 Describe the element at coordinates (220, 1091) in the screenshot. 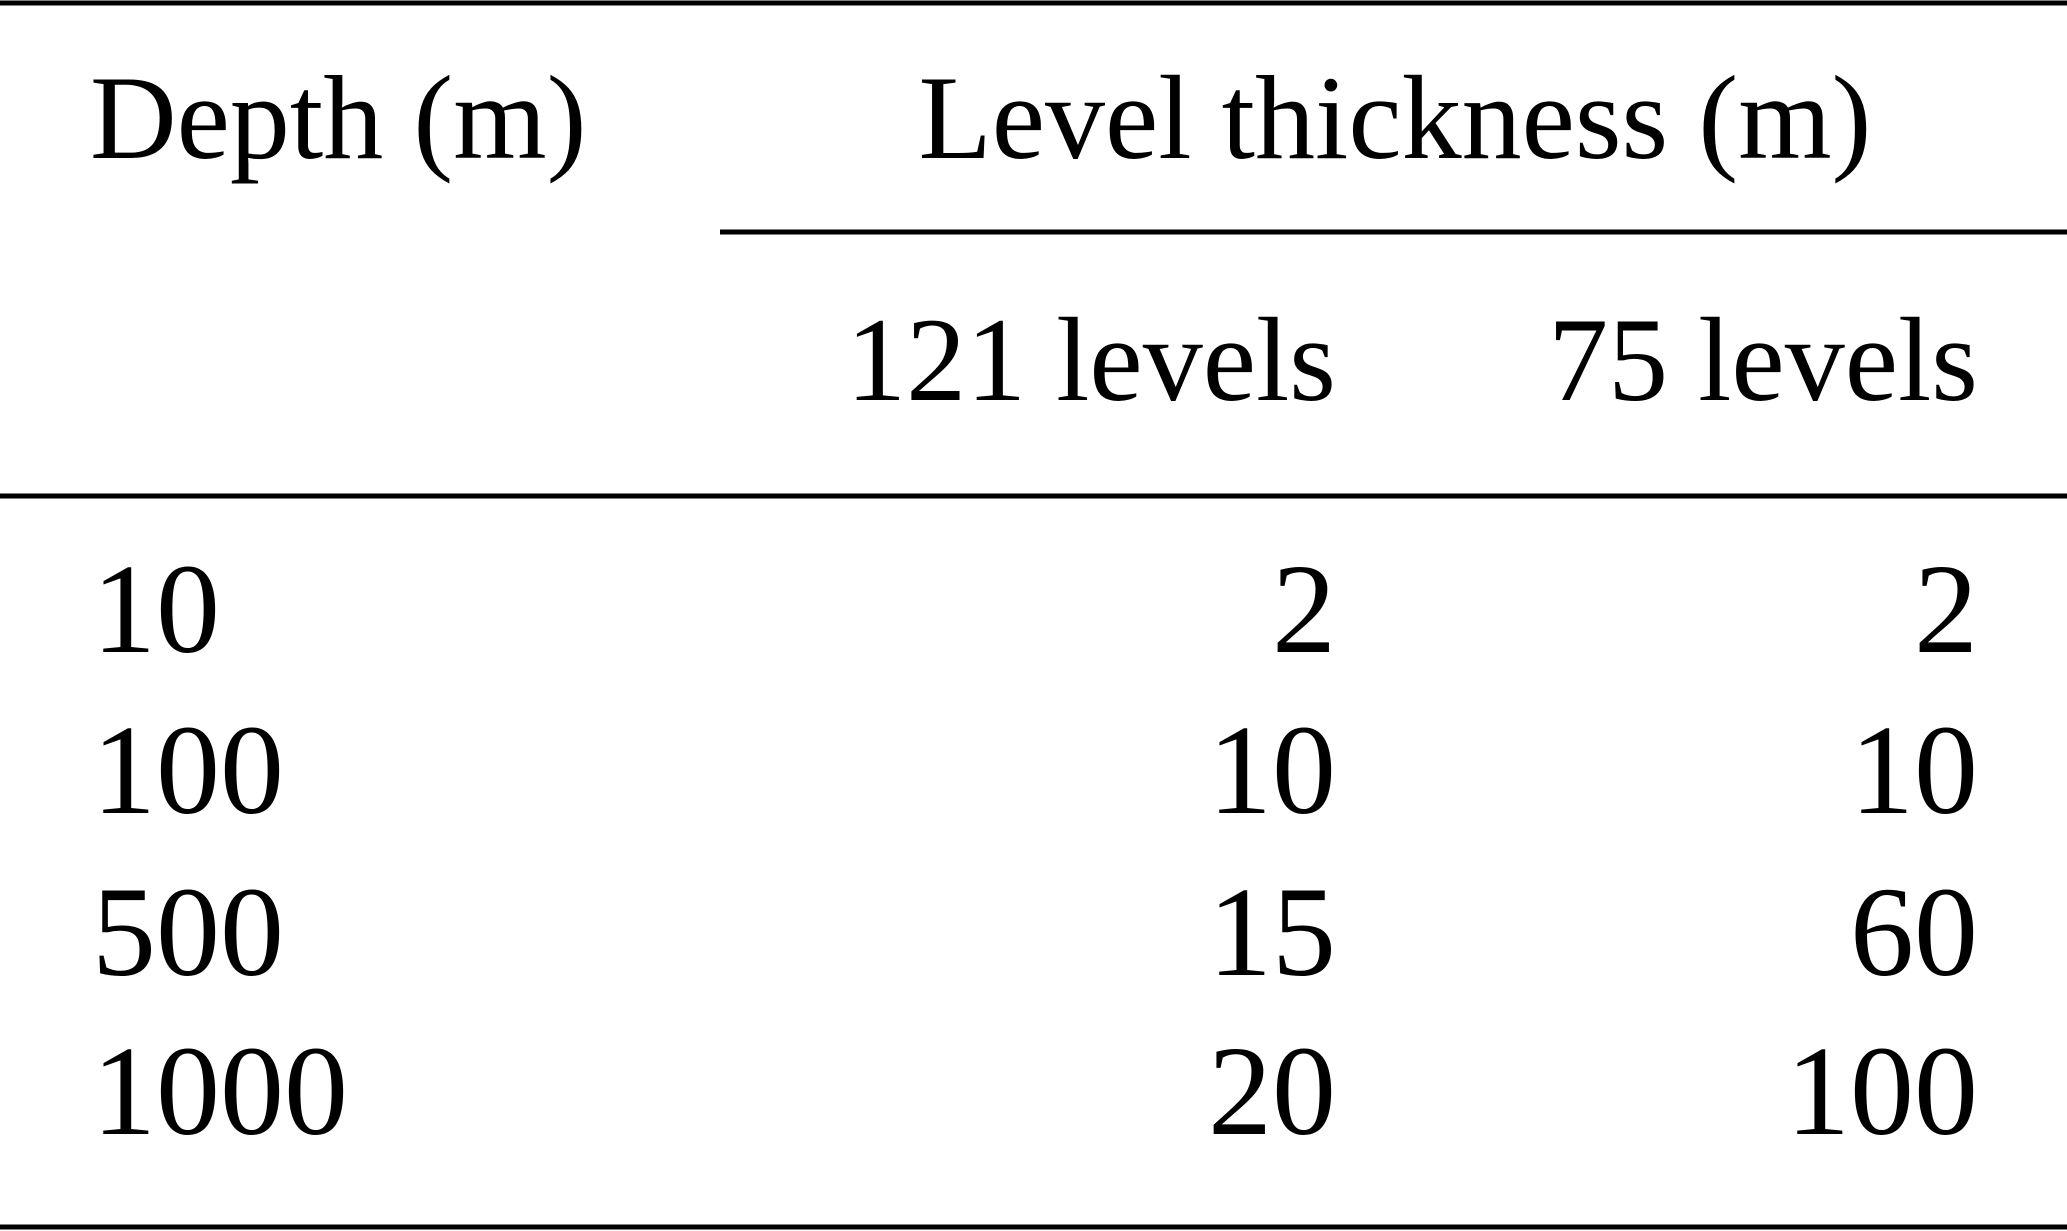

I see `cell: 1000` at that location.